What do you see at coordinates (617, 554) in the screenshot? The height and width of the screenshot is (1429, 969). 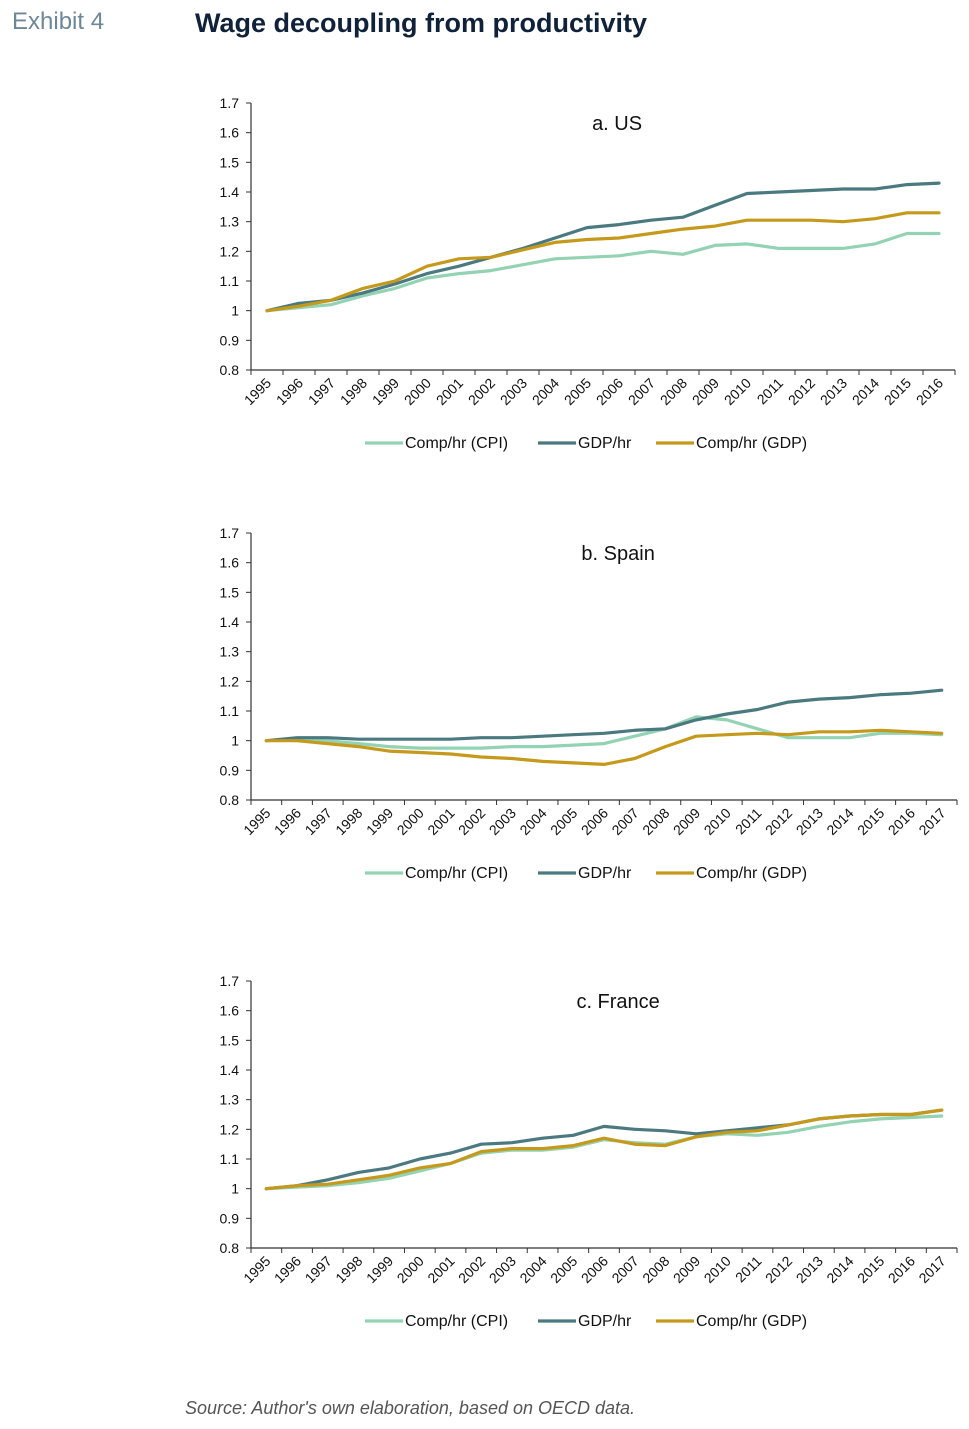 I see `chart-title: b. Spain` at bounding box center [617, 554].